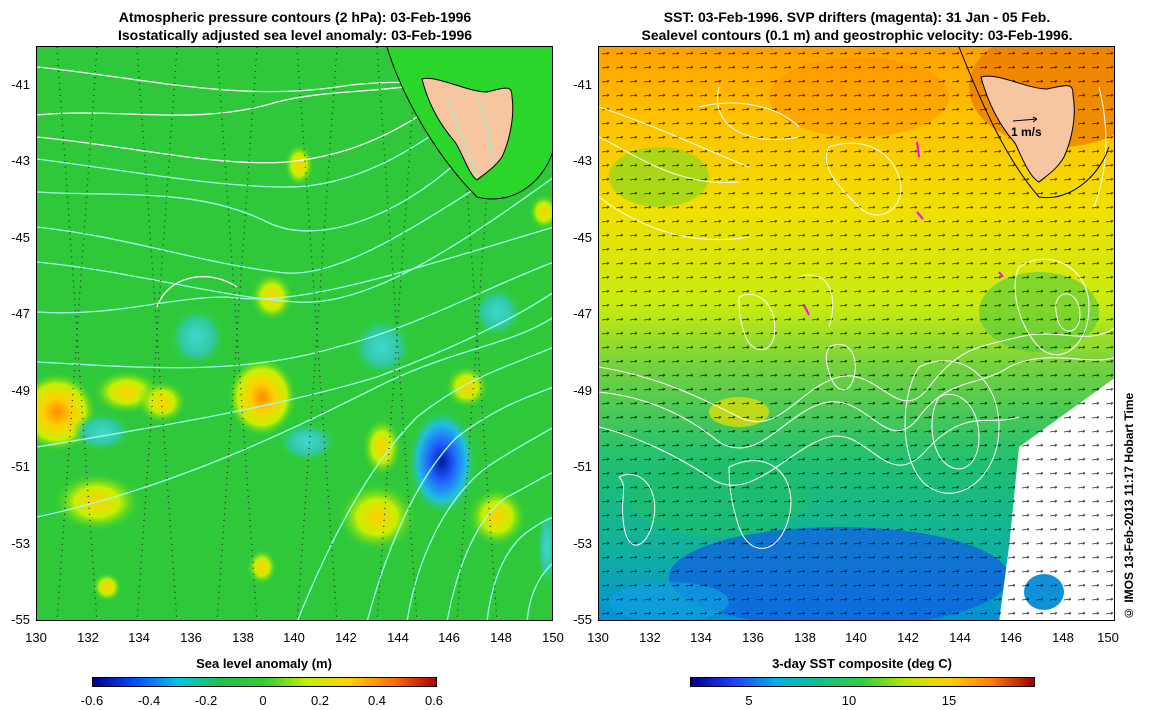 Image resolution: width=1150 pixels, height=710 pixels. What do you see at coordinates (582, 84) in the screenshot?
I see `right-ytick: -41` at bounding box center [582, 84].